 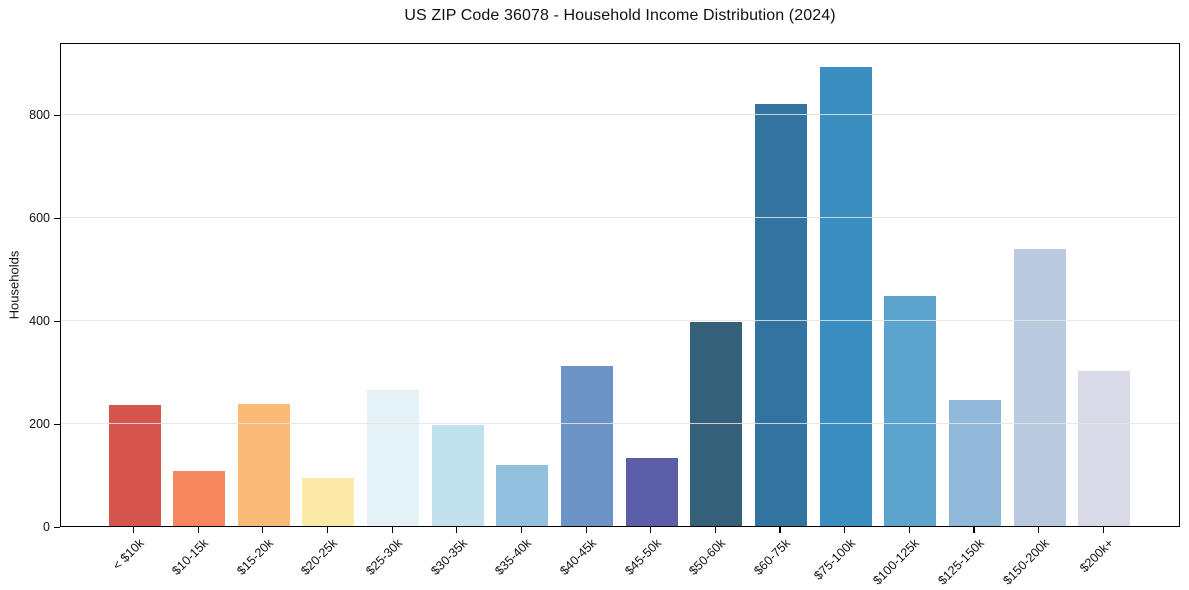 I want to click on y-tick-label: 600, so click(x=39, y=217).